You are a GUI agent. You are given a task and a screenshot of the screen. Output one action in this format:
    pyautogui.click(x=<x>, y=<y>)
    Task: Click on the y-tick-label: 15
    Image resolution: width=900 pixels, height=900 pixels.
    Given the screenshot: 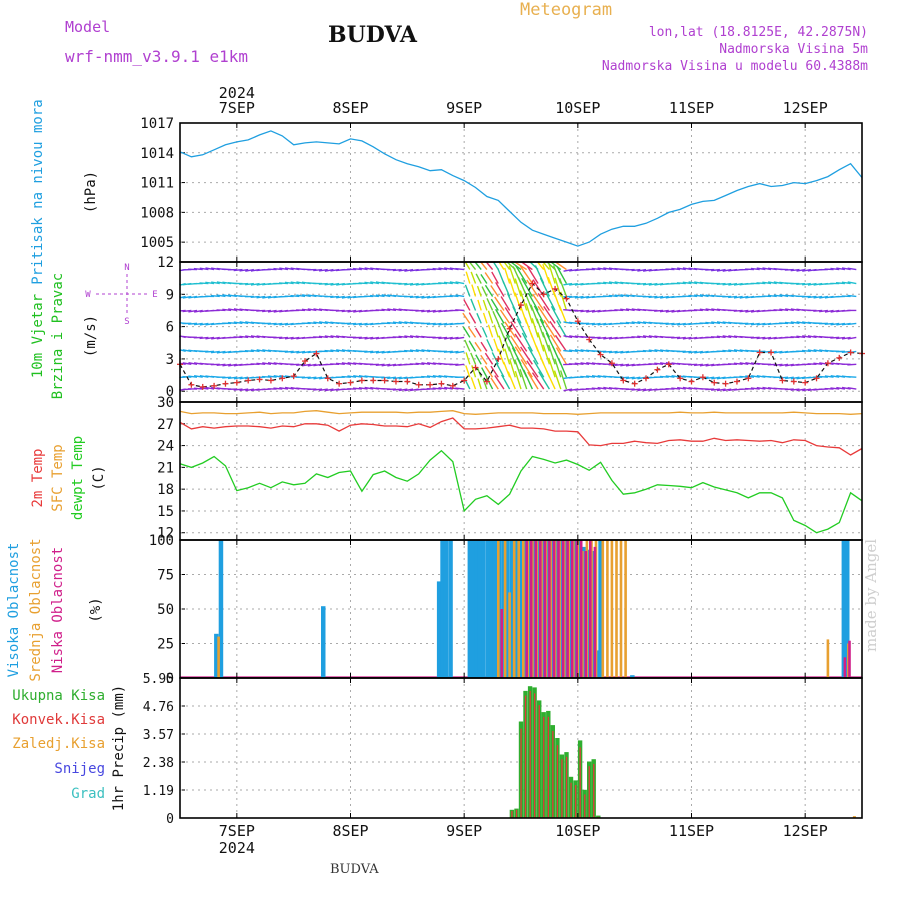 What is the action you would take?
    pyautogui.click(x=165, y=512)
    